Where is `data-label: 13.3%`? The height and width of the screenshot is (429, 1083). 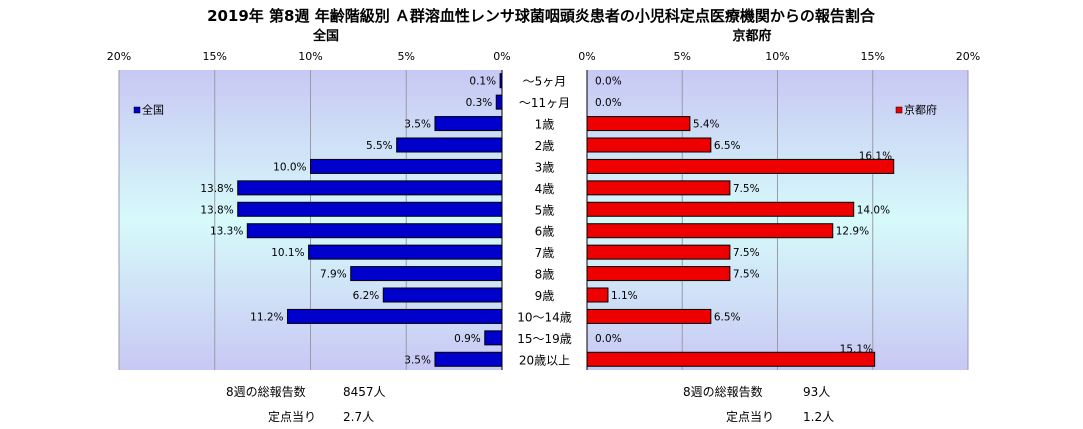 data-label: 13.3% is located at coordinates (226, 232).